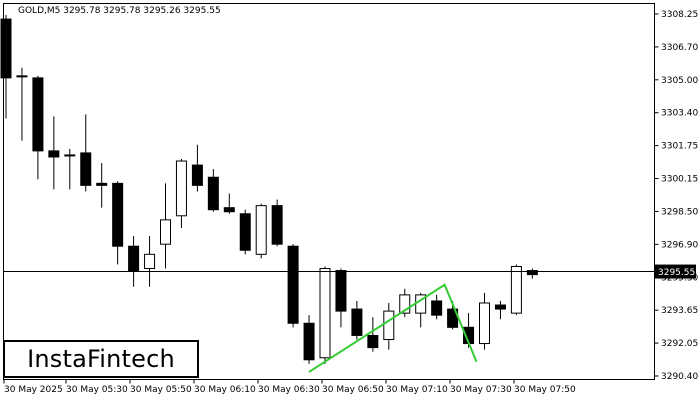 The height and width of the screenshot is (404, 700). What do you see at coordinates (353, 390) in the screenshot?
I see `time-tick-label: 30 May 06:50` at bounding box center [353, 390].